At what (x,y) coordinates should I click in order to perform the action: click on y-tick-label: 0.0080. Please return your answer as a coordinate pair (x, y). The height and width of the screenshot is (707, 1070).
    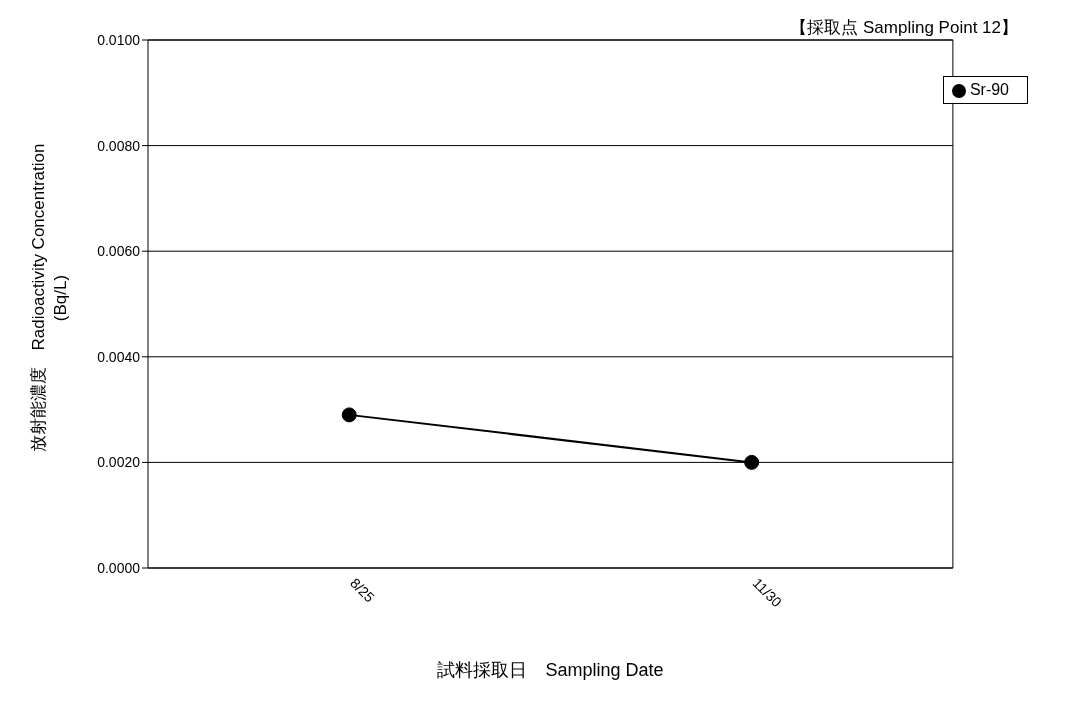
    Looking at the image, I should click on (119, 145).